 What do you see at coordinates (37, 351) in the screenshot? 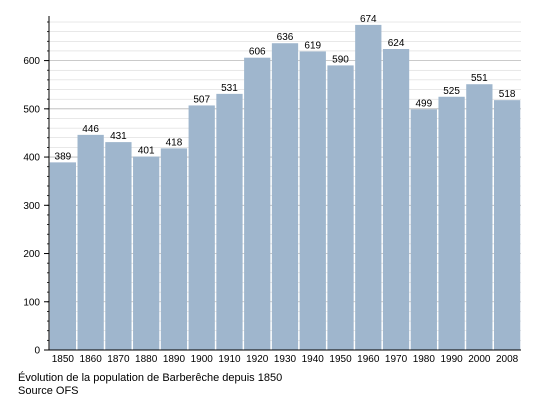
I see `y-tick-label-0: 0` at bounding box center [37, 351].